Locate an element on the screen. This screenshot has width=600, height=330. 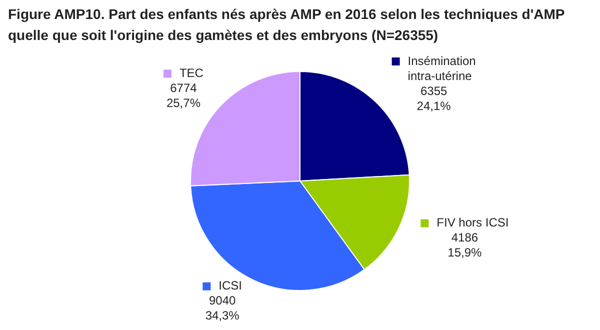
data-label: 4186 15,9% is located at coordinates (465, 245).